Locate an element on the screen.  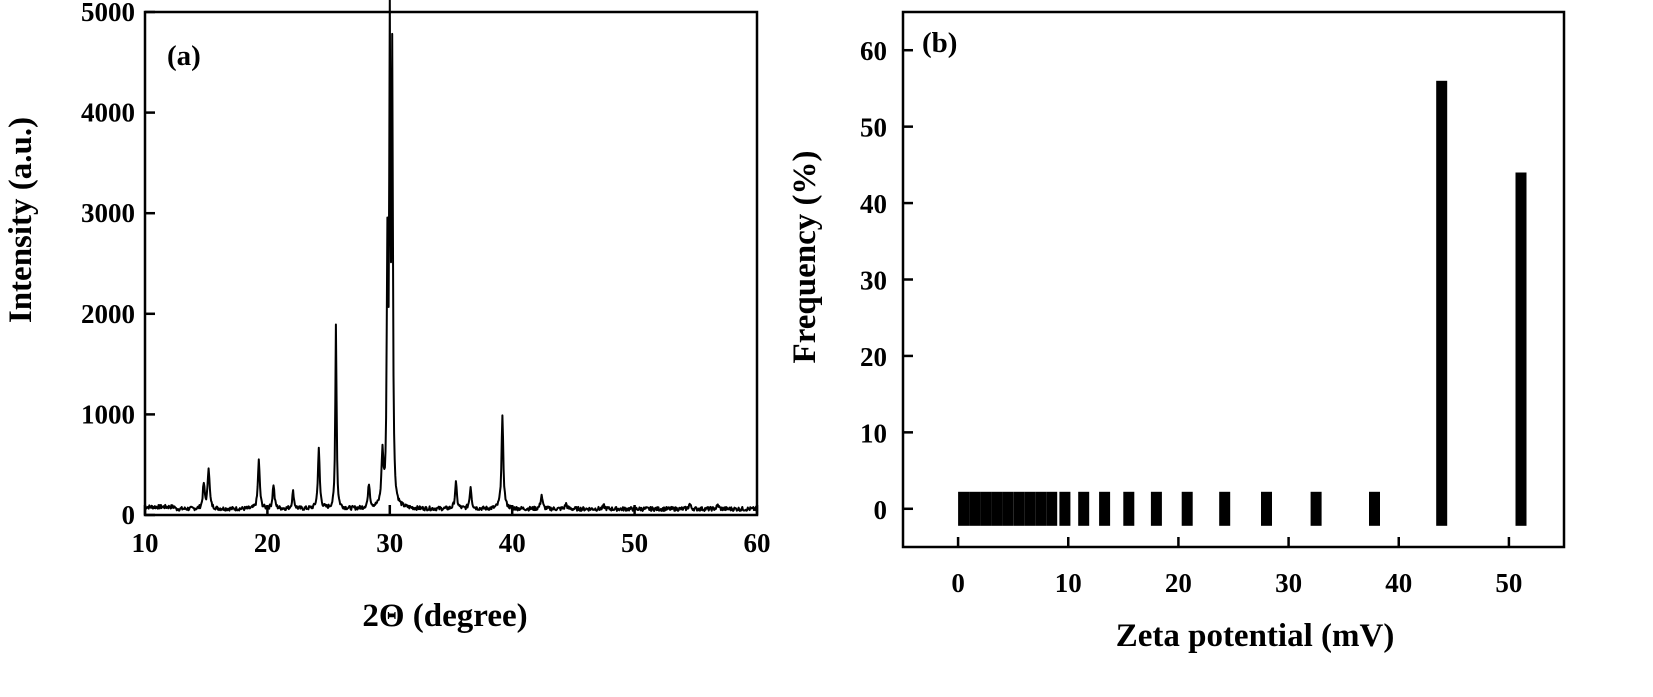
panel-a-label: (a) is located at coordinates (184, 56).